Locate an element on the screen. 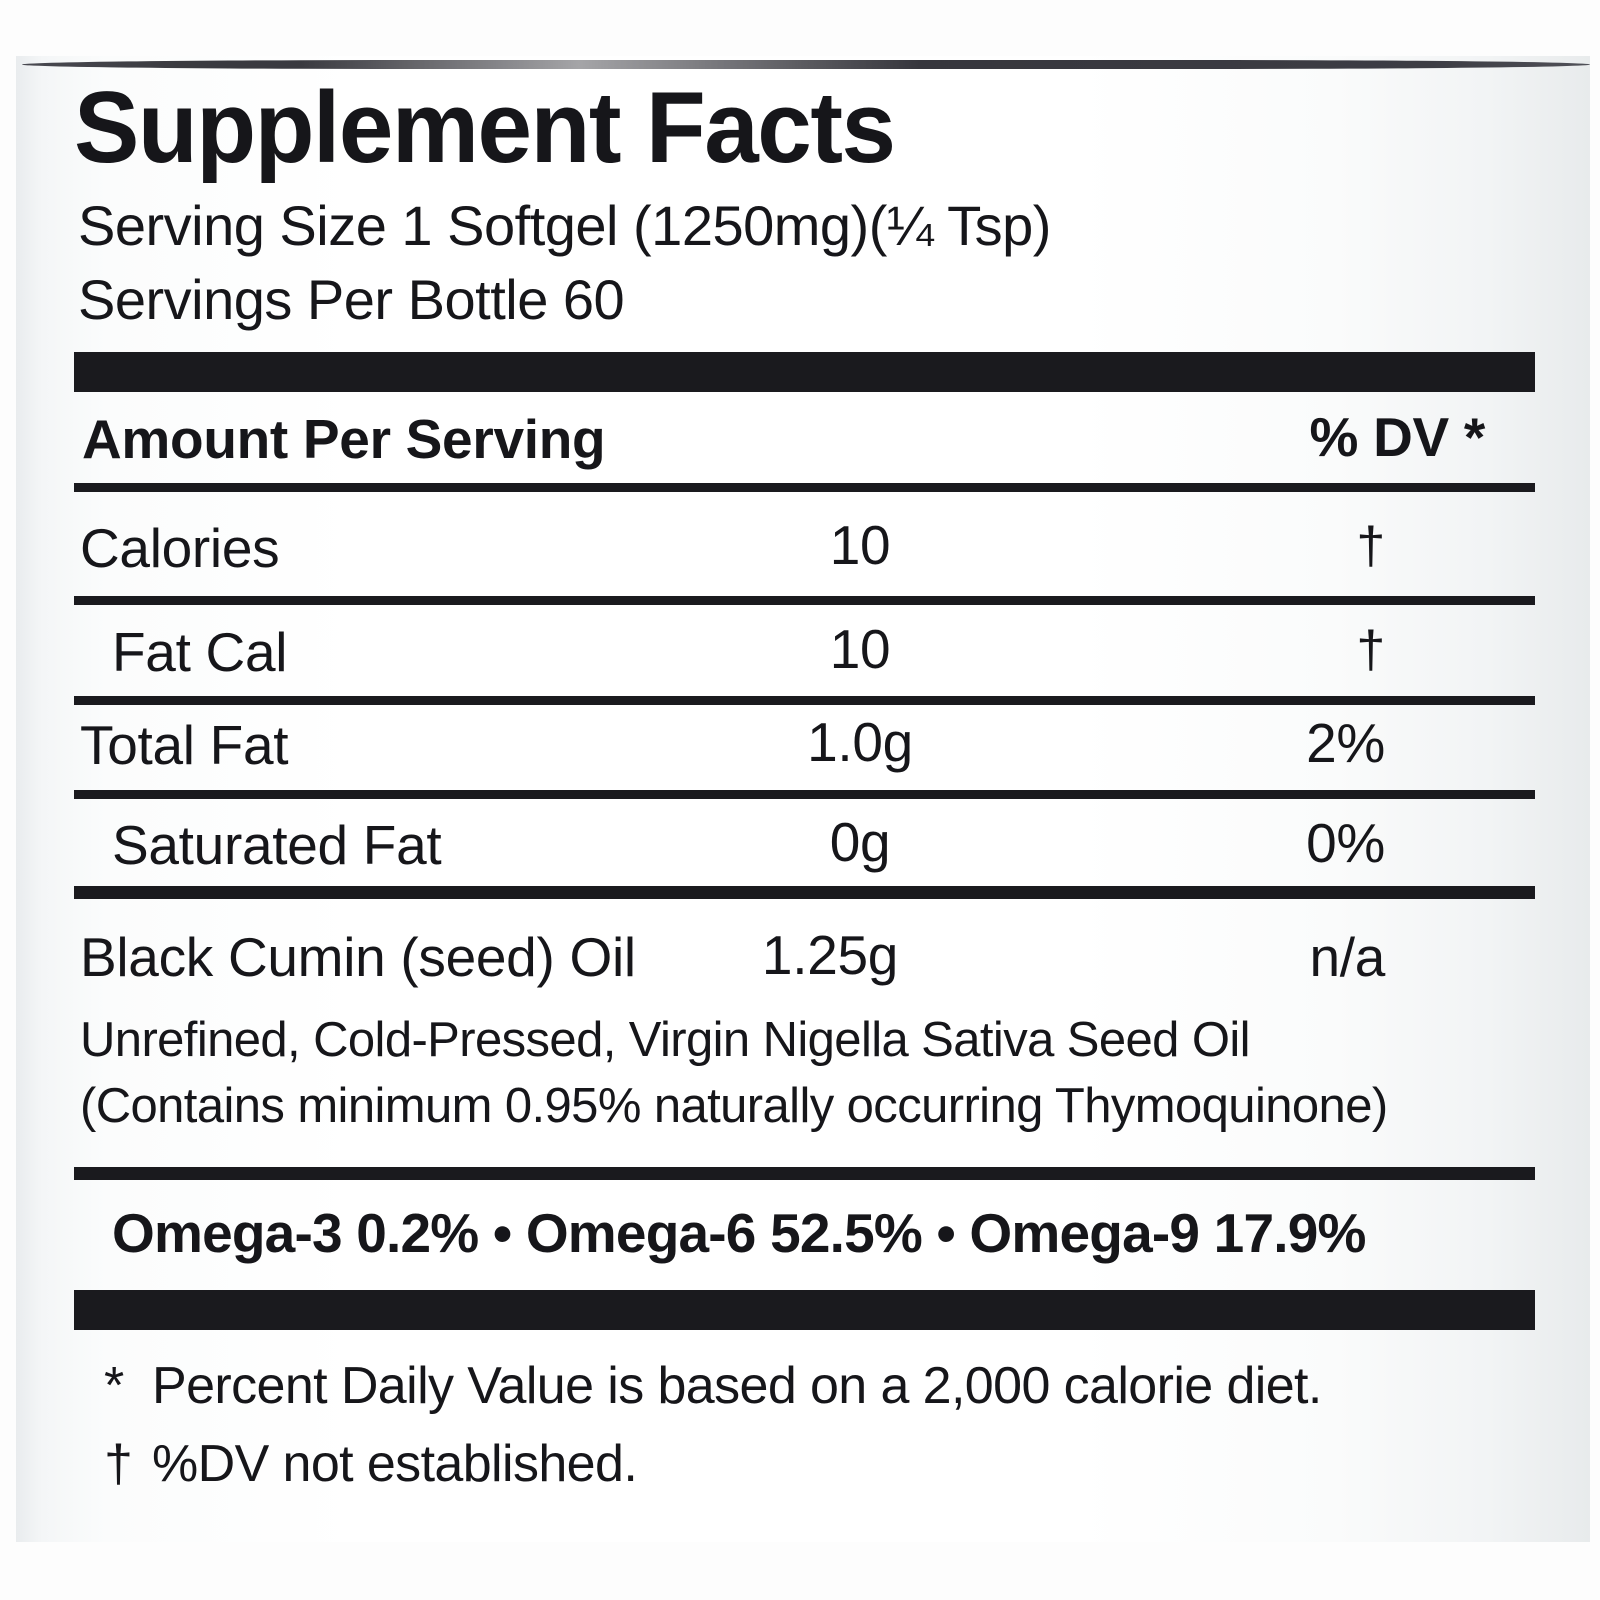 The height and width of the screenshot is (1600, 1600). row-dv-black-cumin-oil: n/a is located at coordinates (1347, 957).